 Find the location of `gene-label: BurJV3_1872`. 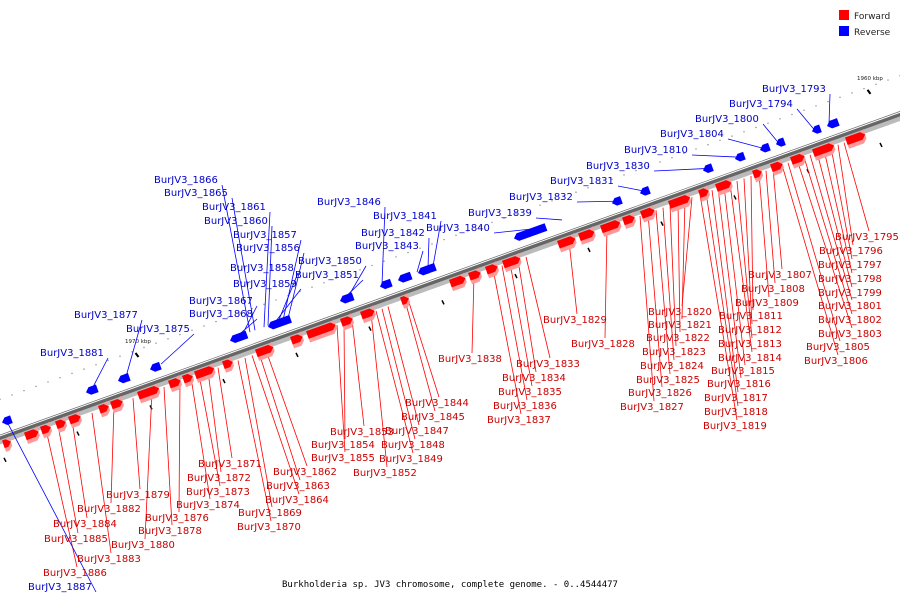

gene-label: BurJV3_1872 is located at coordinates (219, 478).